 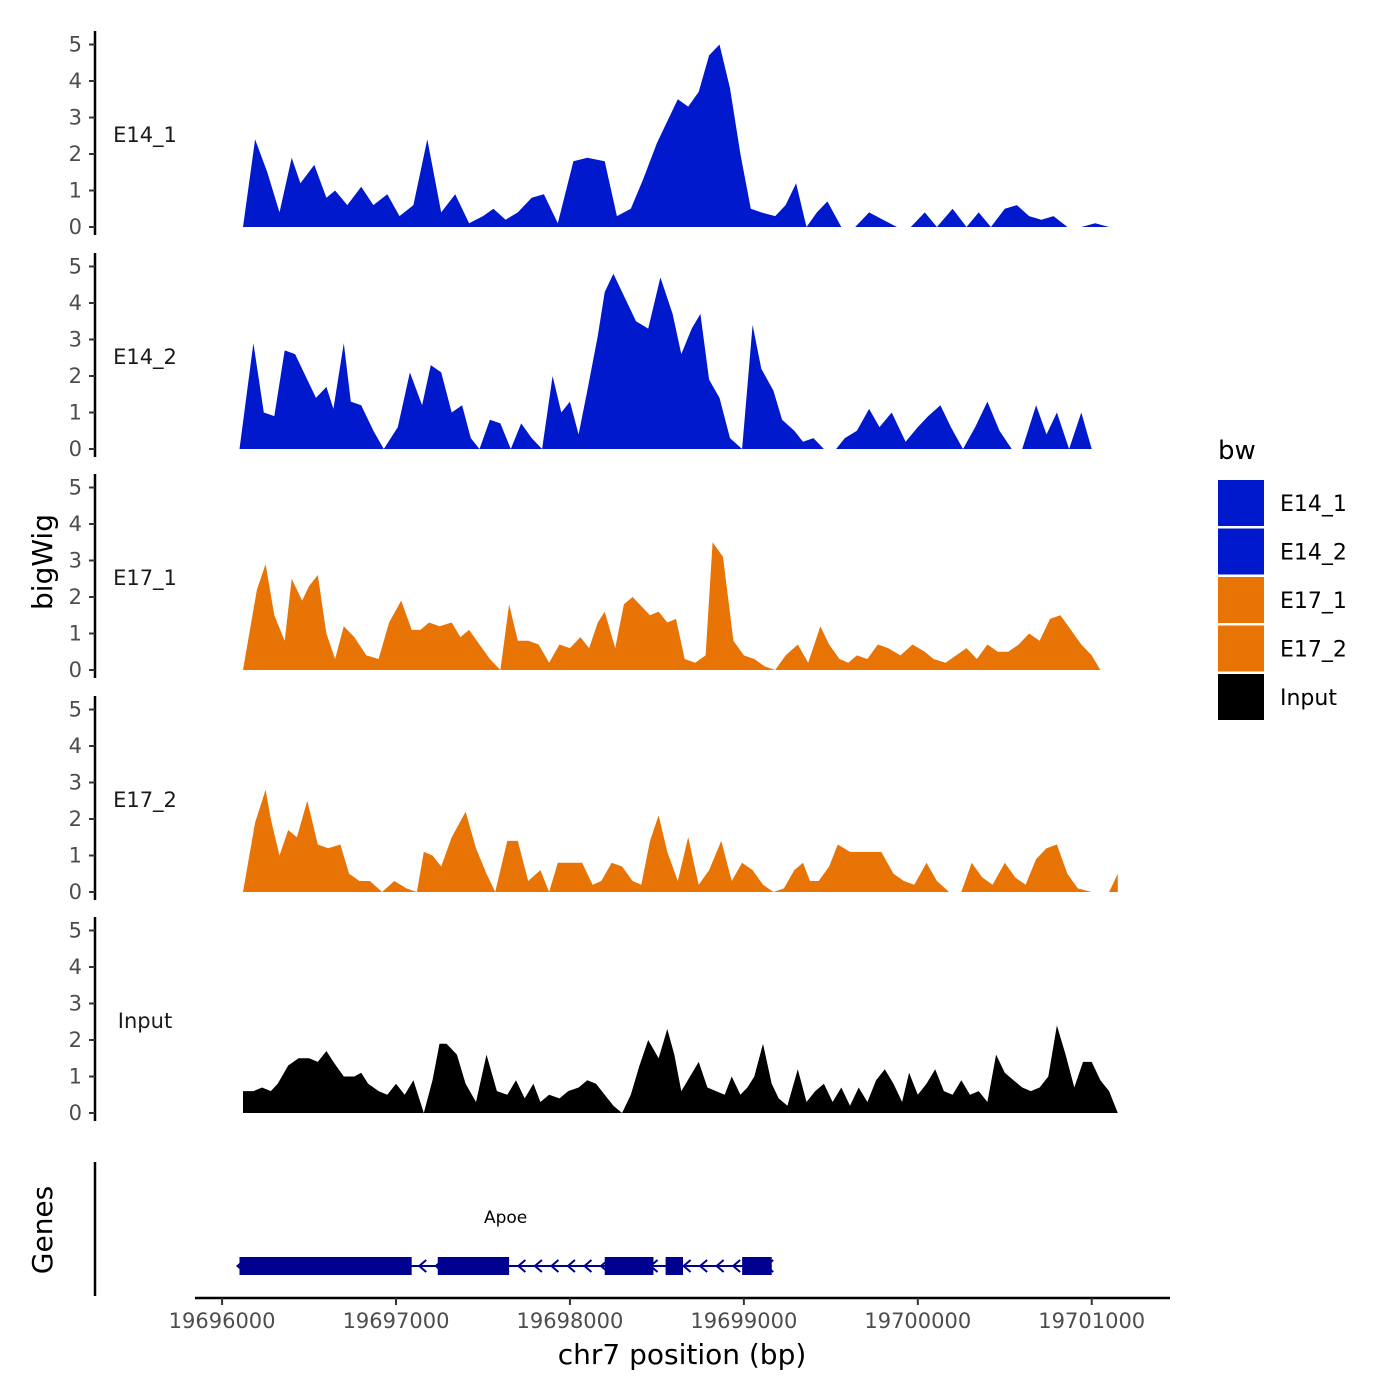 What do you see at coordinates (42, 562) in the screenshot?
I see `y-axis-title: bigWig` at bounding box center [42, 562].